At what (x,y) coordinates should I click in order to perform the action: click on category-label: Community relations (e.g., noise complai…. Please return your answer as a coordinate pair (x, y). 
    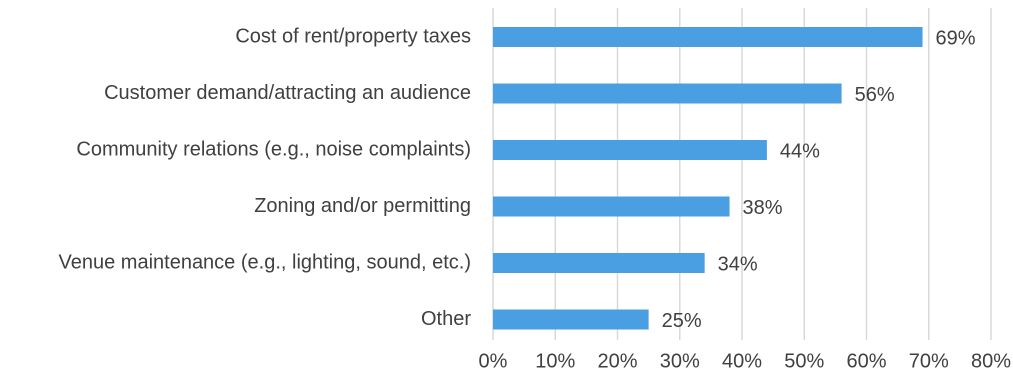
    Looking at the image, I should click on (273, 149).